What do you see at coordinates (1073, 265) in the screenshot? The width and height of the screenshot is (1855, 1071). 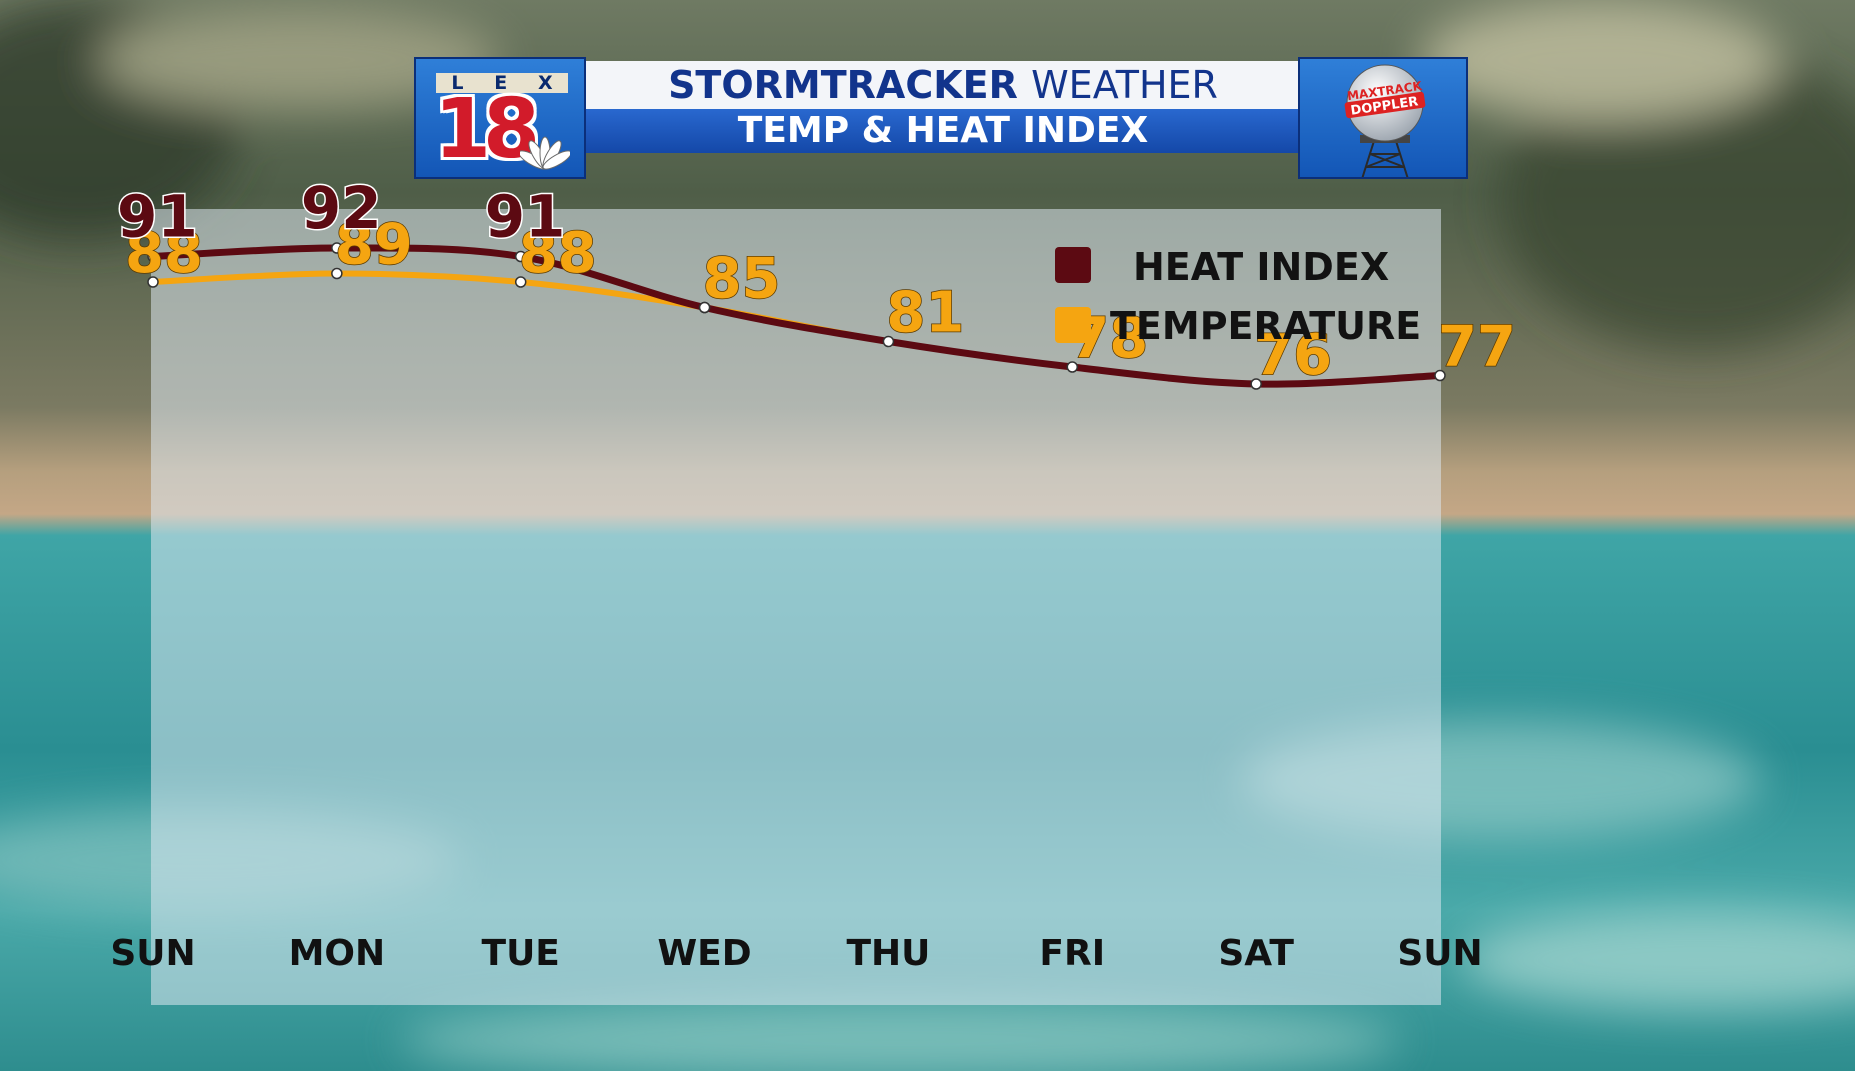 I see `legend-swatch-heat-index` at bounding box center [1073, 265].